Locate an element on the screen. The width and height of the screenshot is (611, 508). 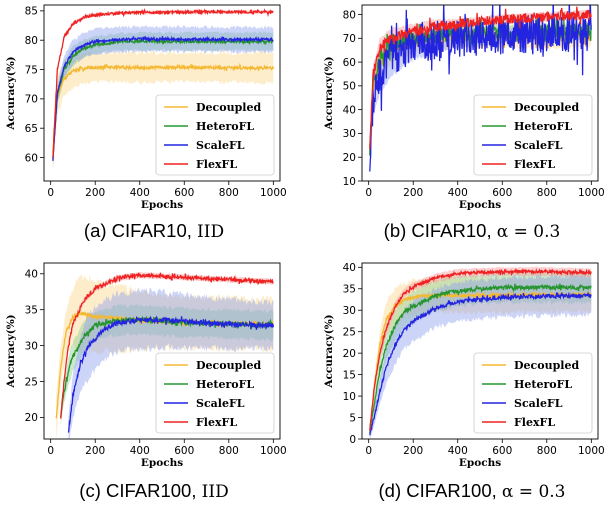
y-tick-label: 70 is located at coordinates (349, 39).